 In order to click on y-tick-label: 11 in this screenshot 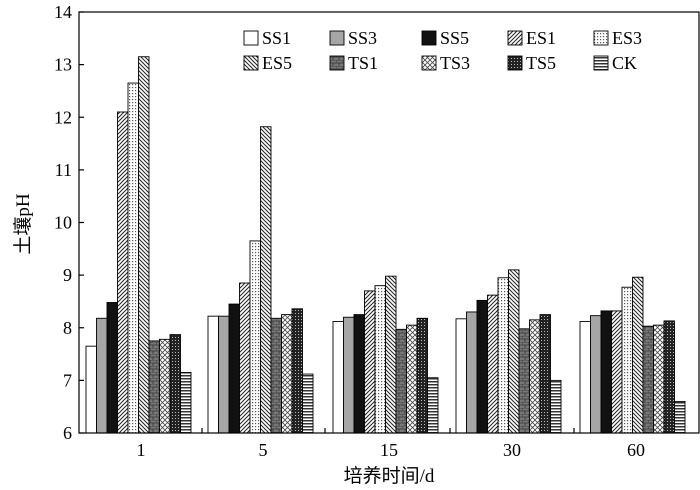, I will do `click(63, 170)`.